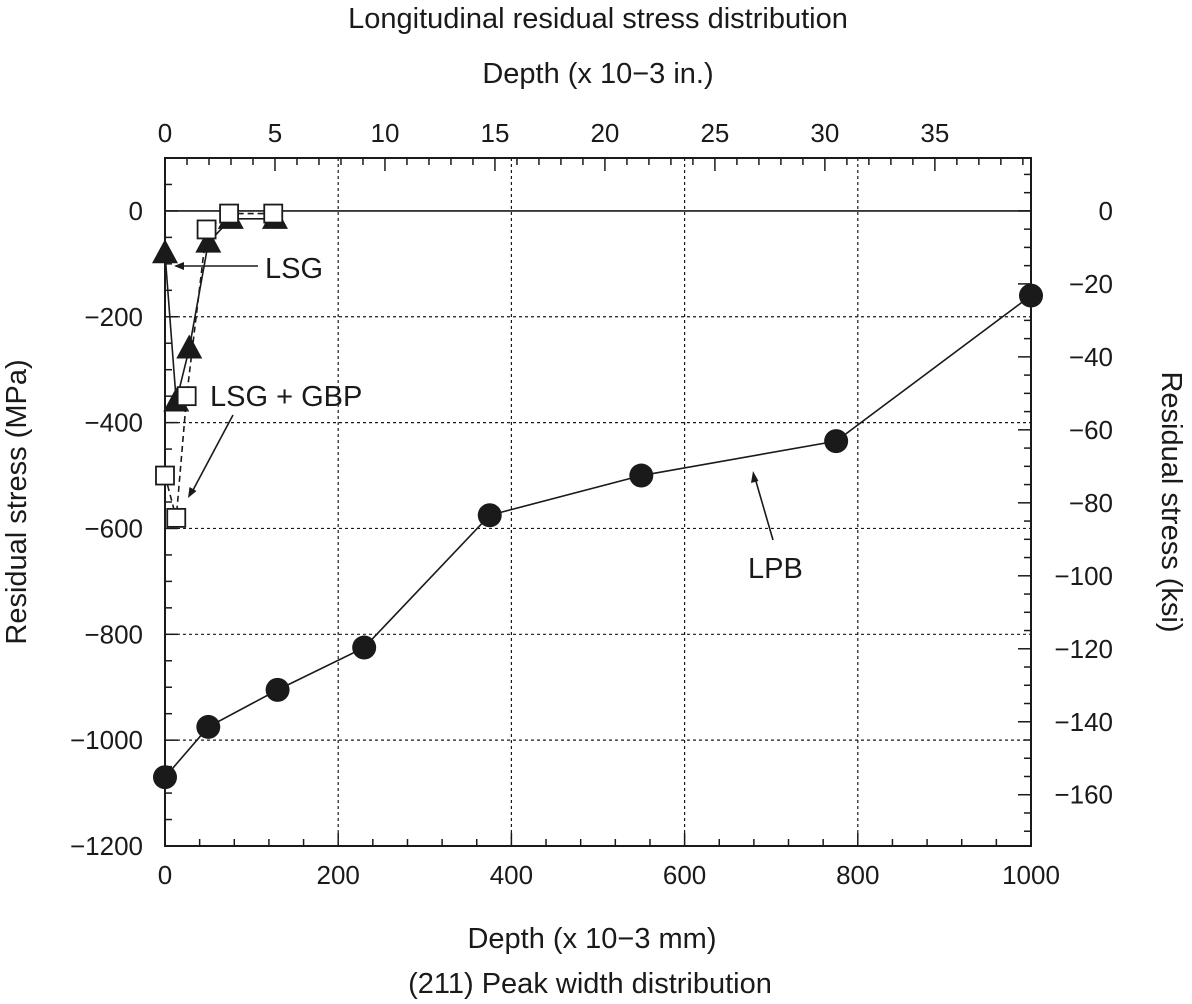 The width and height of the screenshot is (1192, 1004). What do you see at coordinates (597, 74) in the screenshot?
I see `x2-axis-label: Depth (x 10−3 in.)` at bounding box center [597, 74].